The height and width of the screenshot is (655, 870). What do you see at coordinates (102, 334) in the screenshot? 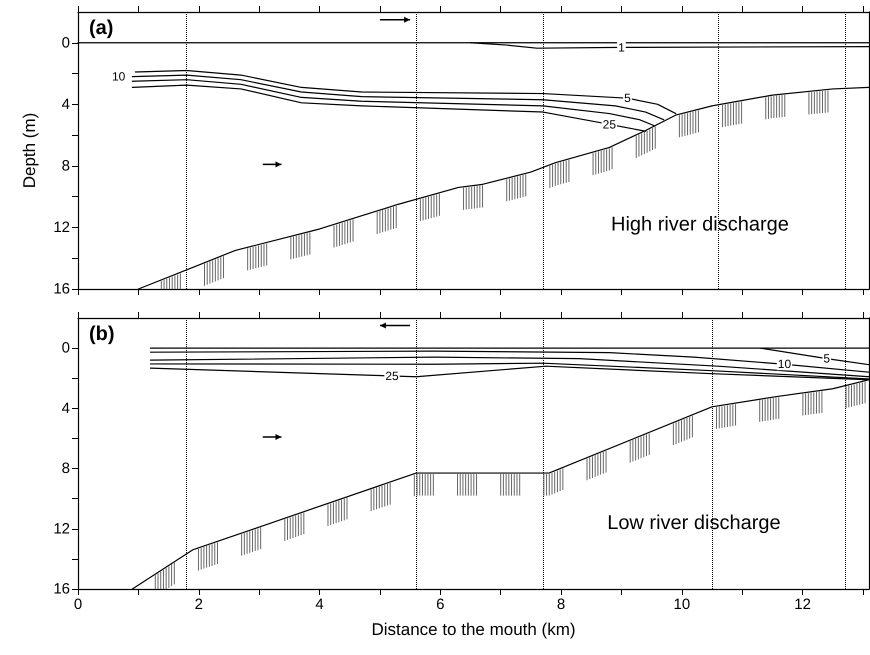
I see `chart-title: (b)` at bounding box center [102, 334].